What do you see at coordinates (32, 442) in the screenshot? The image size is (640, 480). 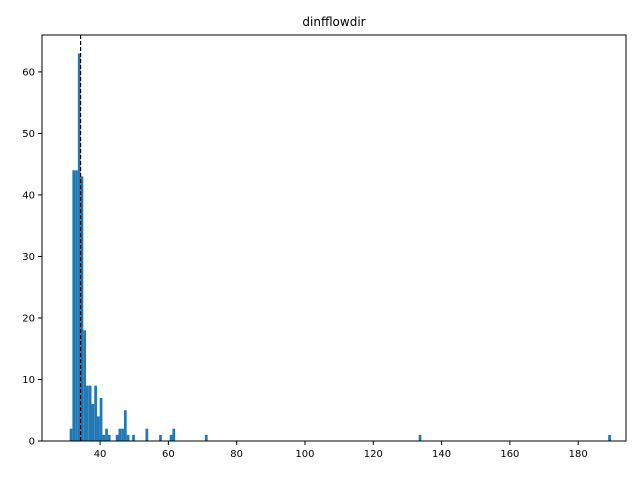 I see `y-tick-label: 0` at bounding box center [32, 442].